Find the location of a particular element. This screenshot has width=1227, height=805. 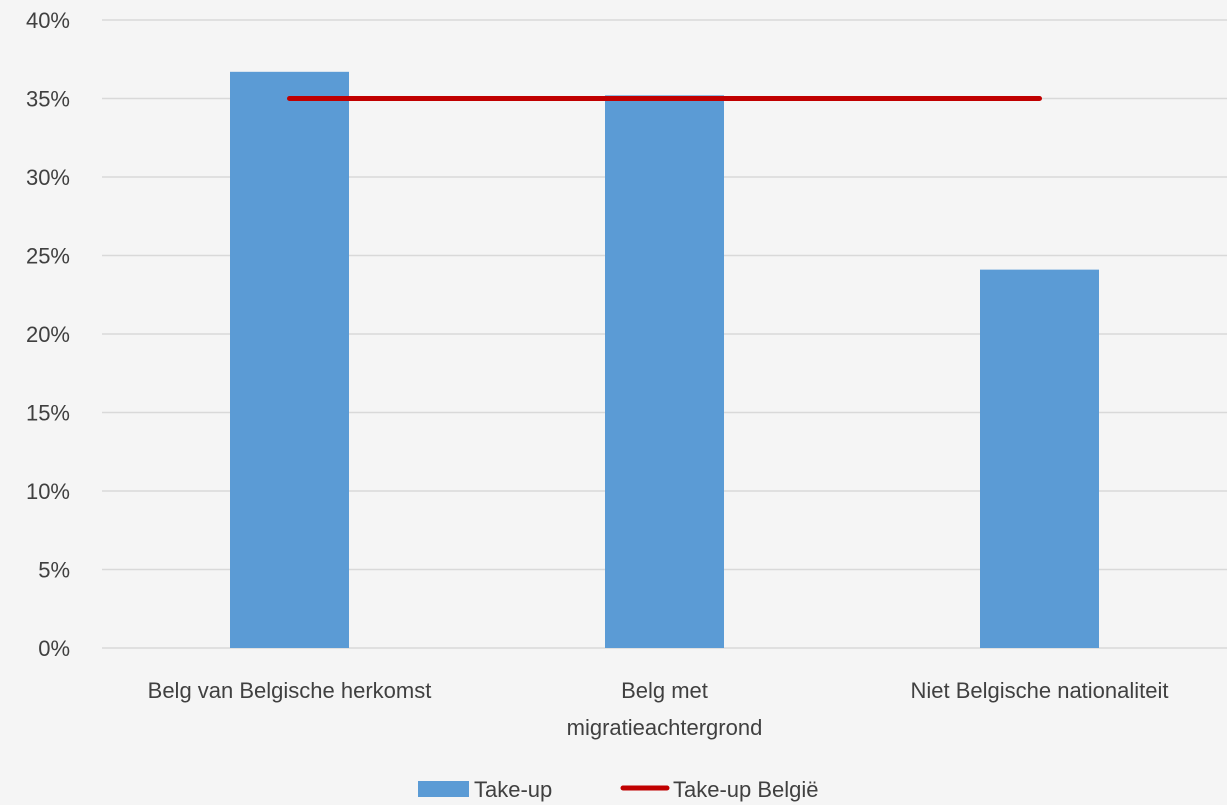

legend-swatch-take-up is located at coordinates (443, 789).